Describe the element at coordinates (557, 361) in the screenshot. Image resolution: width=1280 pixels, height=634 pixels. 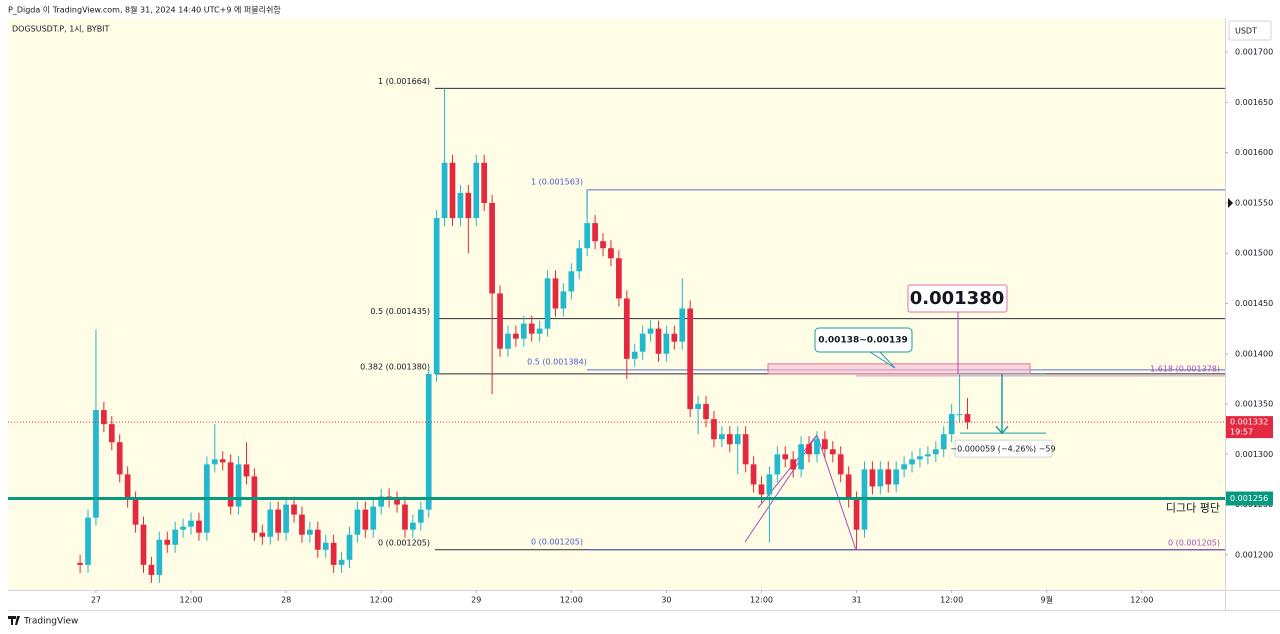
I see `fib-label: 0.5 (0.001384)` at that location.